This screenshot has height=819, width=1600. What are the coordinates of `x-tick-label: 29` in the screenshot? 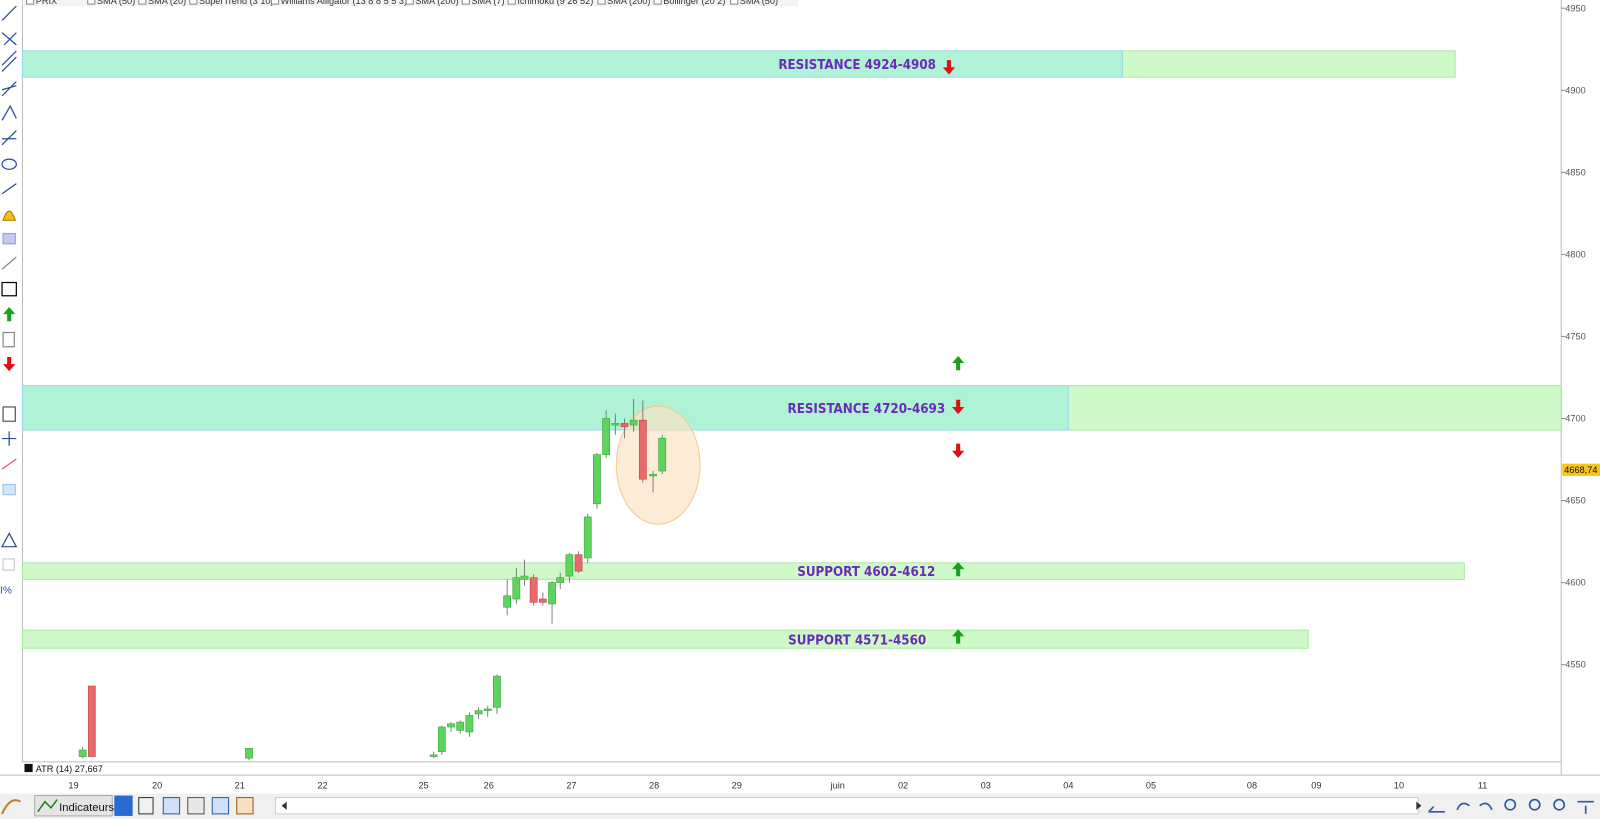 It's located at (737, 785).